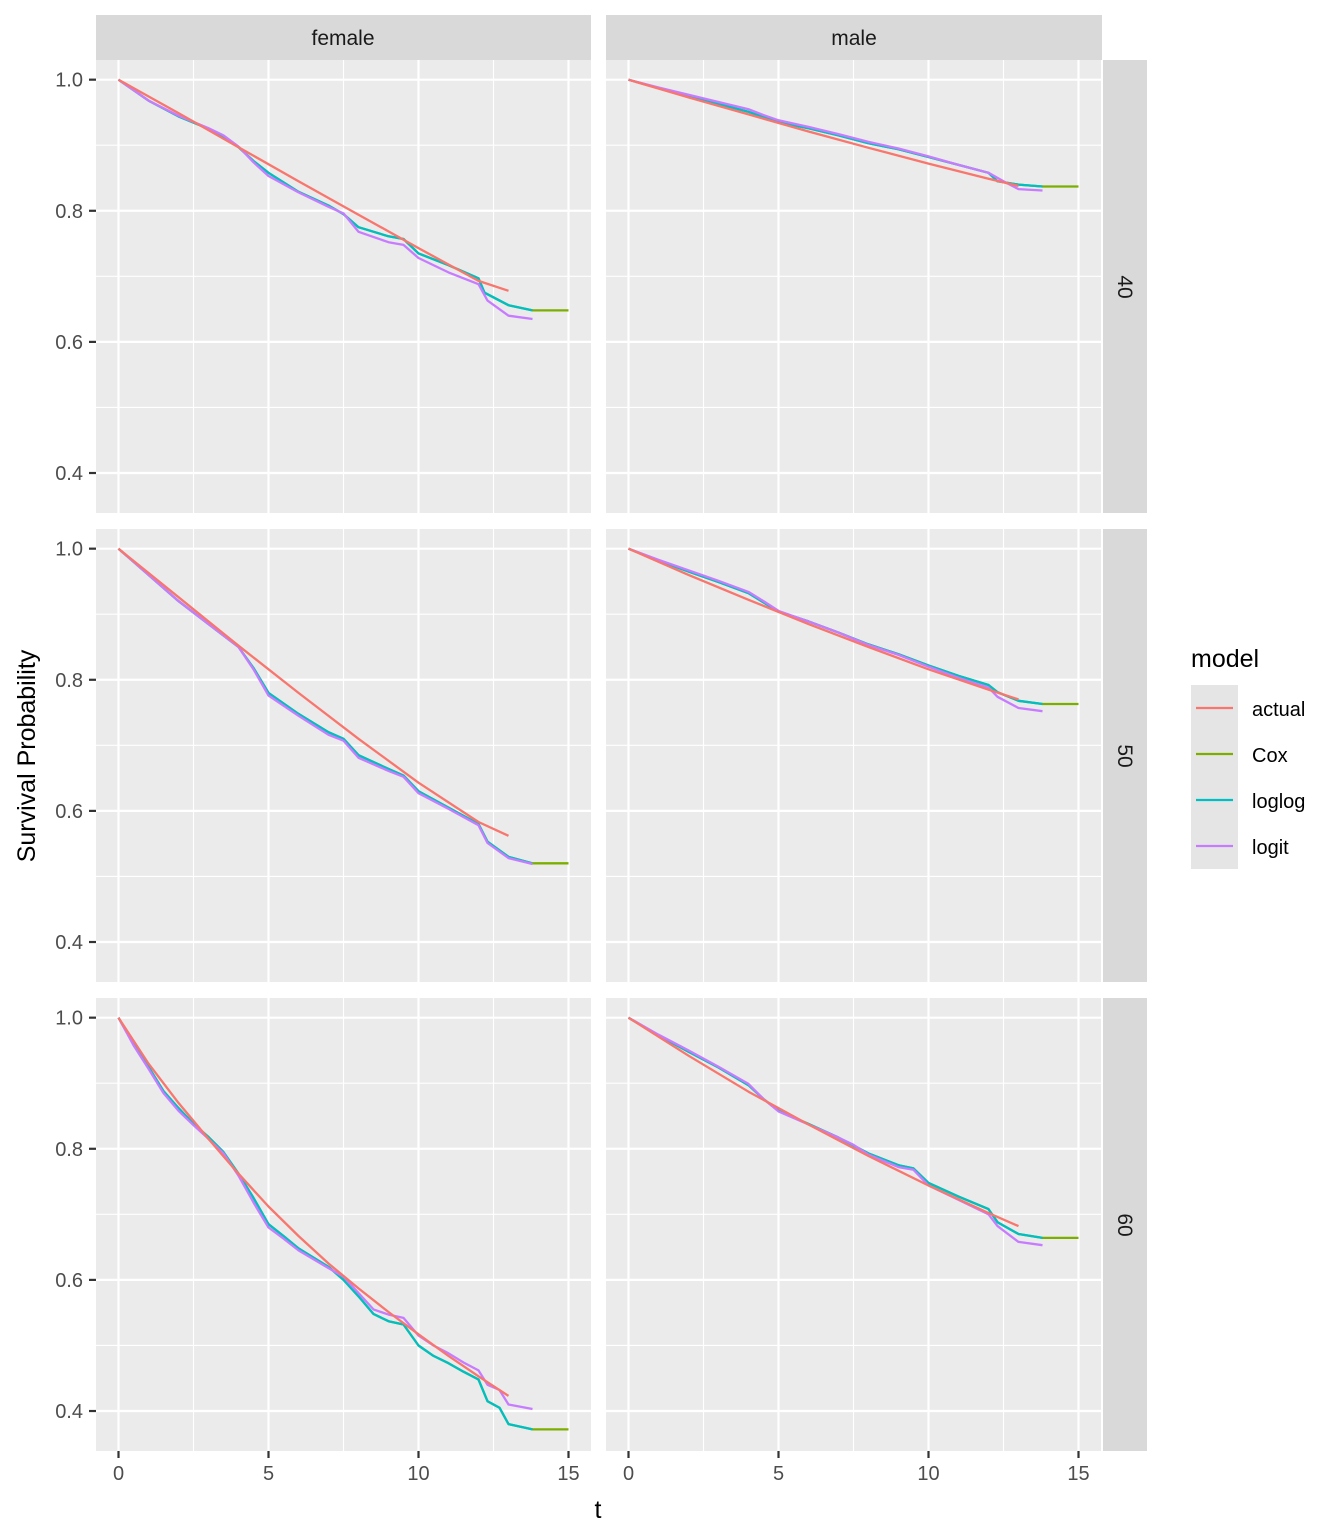 This screenshot has height=1536, width=1344. I want to click on legend-label-actual: actual, so click(1278, 710).